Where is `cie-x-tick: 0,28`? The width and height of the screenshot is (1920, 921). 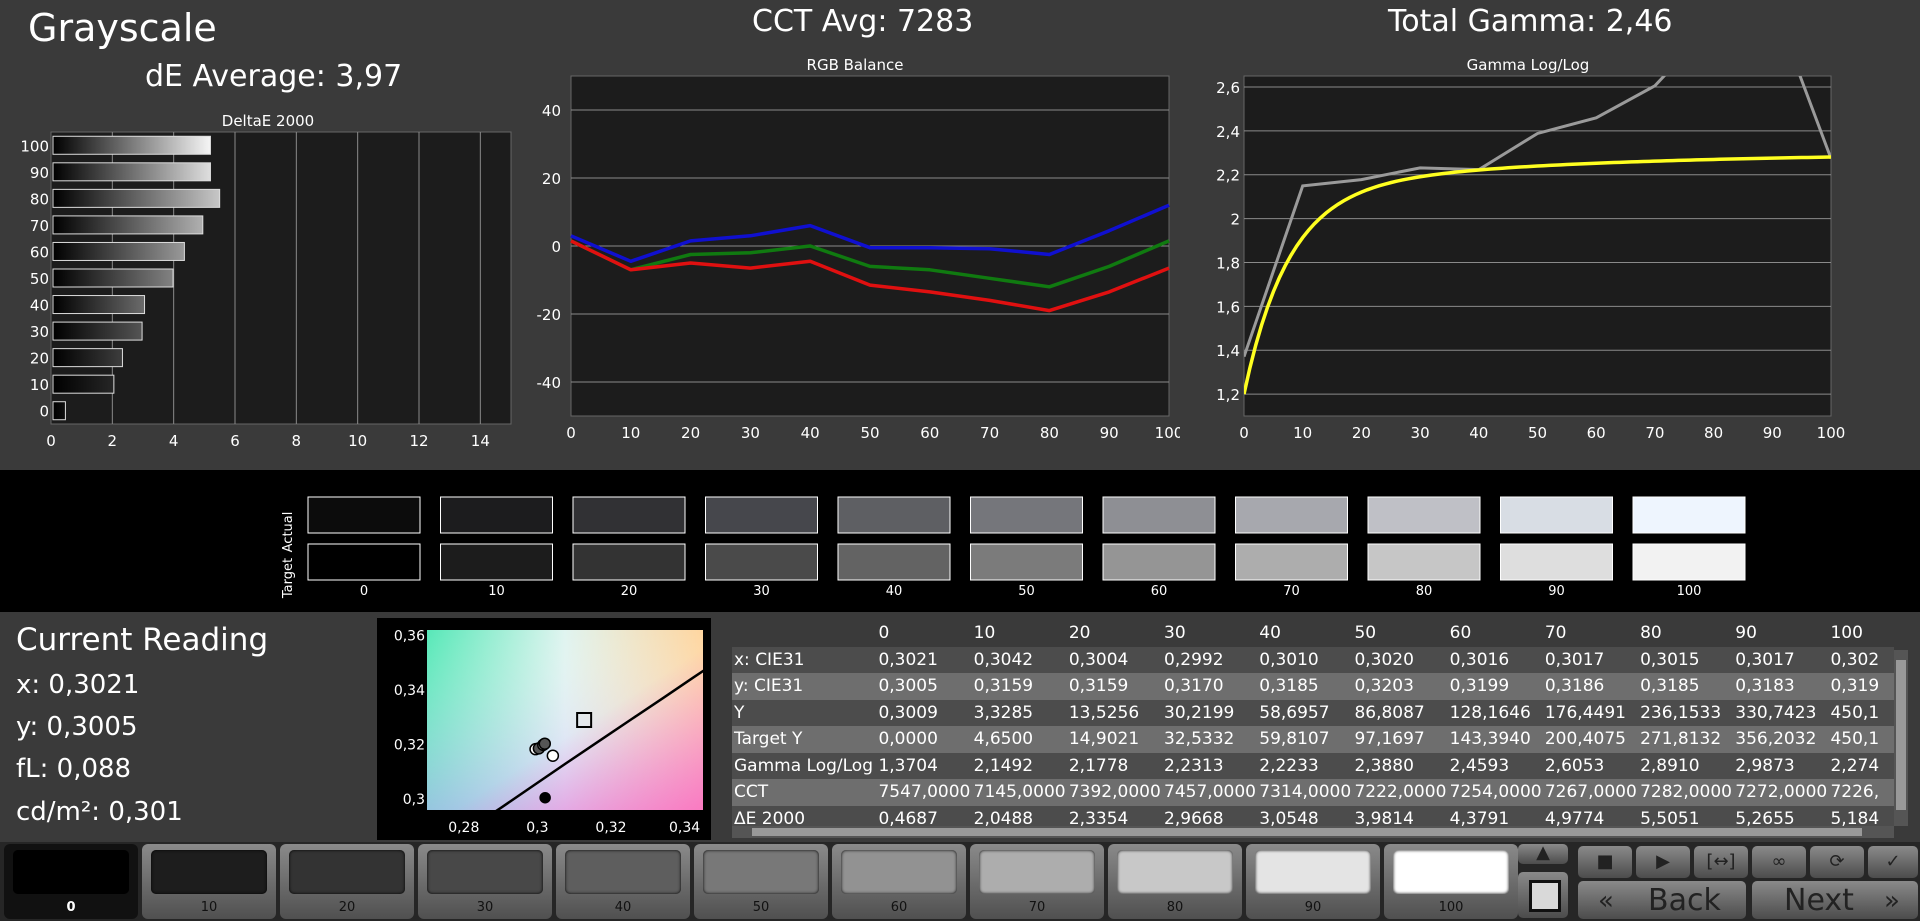
cie-x-tick: 0,28 is located at coordinates (463, 828).